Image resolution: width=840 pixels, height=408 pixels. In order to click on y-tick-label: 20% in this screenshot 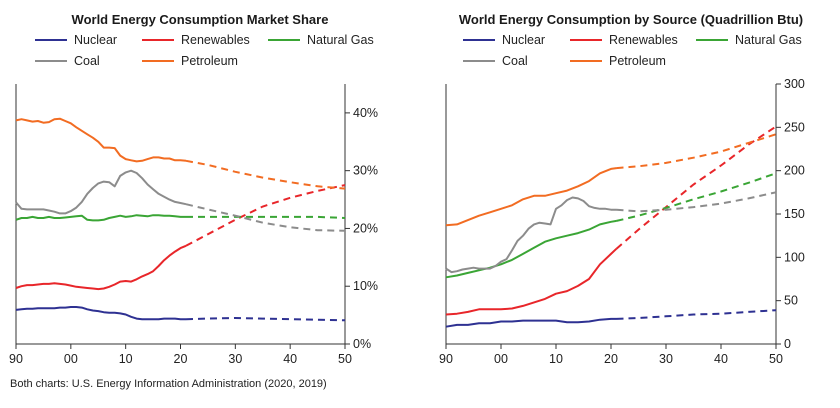, I will do `click(365, 228)`.